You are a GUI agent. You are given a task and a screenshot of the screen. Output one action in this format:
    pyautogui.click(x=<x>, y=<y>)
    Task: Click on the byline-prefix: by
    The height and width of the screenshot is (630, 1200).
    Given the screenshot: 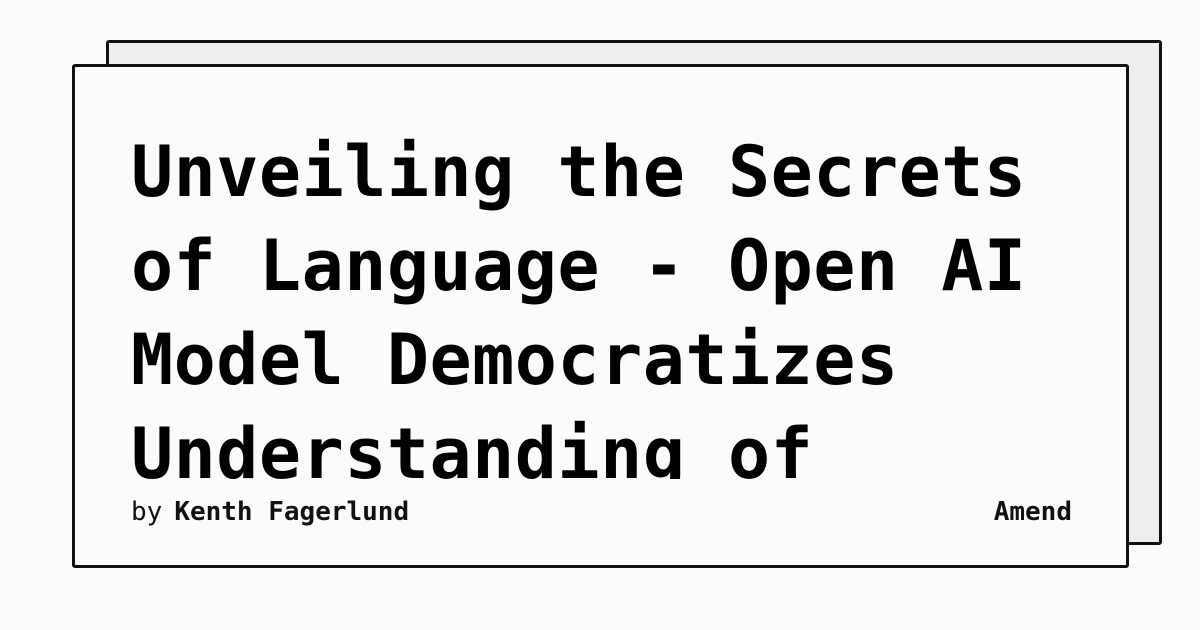 What is the action you would take?
    pyautogui.click(x=147, y=512)
    